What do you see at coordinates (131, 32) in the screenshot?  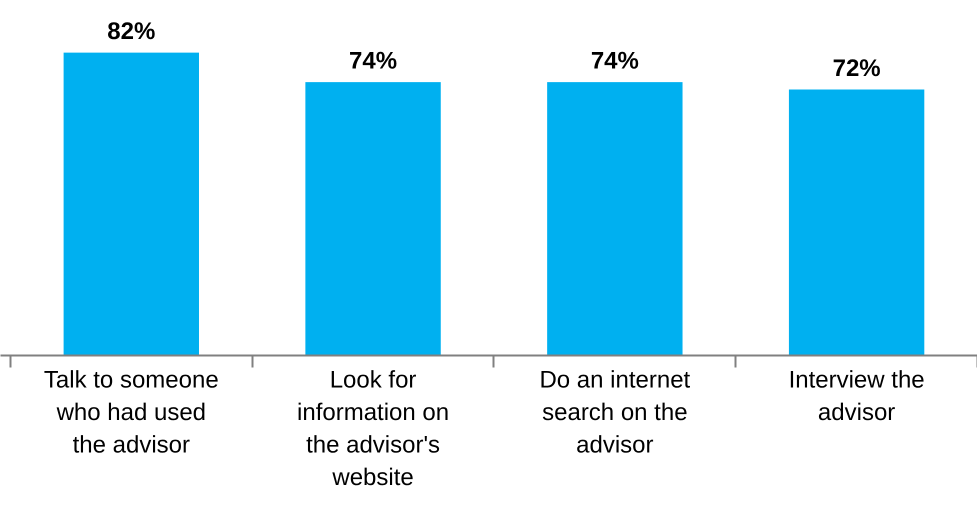 I see `data-label: 82%` at bounding box center [131, 32].